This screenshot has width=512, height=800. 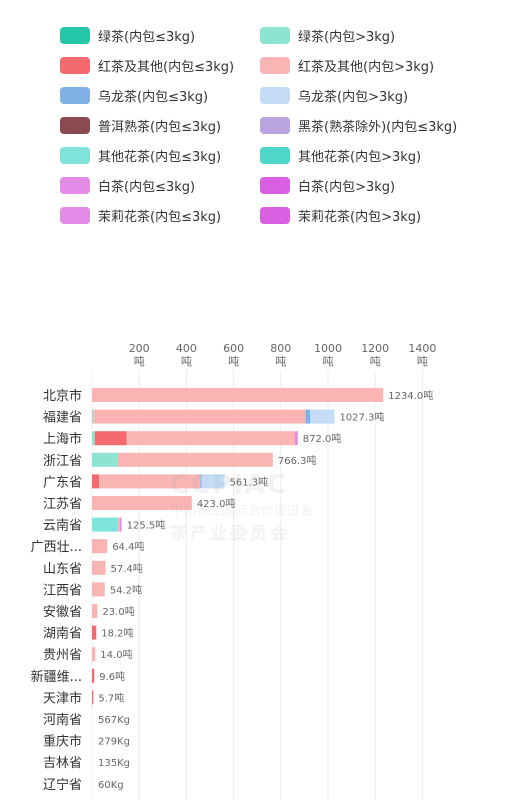 I want to click on legend-item: 绿茶(内包≤3kg), so click(x=127, y=35).